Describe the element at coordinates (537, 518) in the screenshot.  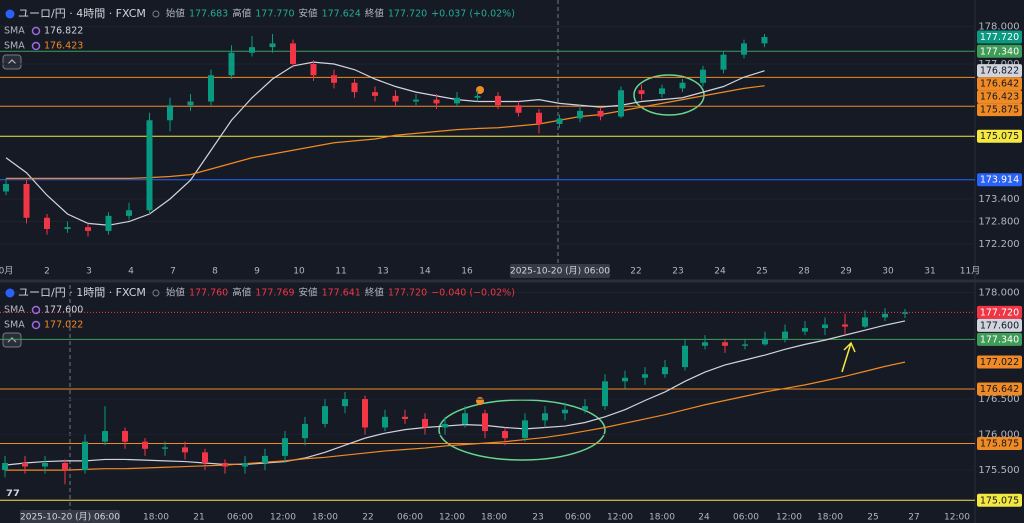
I see `x-tick-label: 23` at that location.